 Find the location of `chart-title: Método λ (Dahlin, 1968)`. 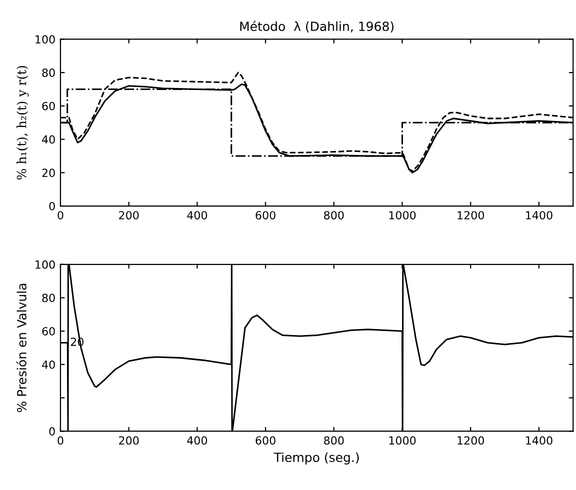

chart-title: Método λ (Dahlin, 1968) is located at coordinates (317, 26).